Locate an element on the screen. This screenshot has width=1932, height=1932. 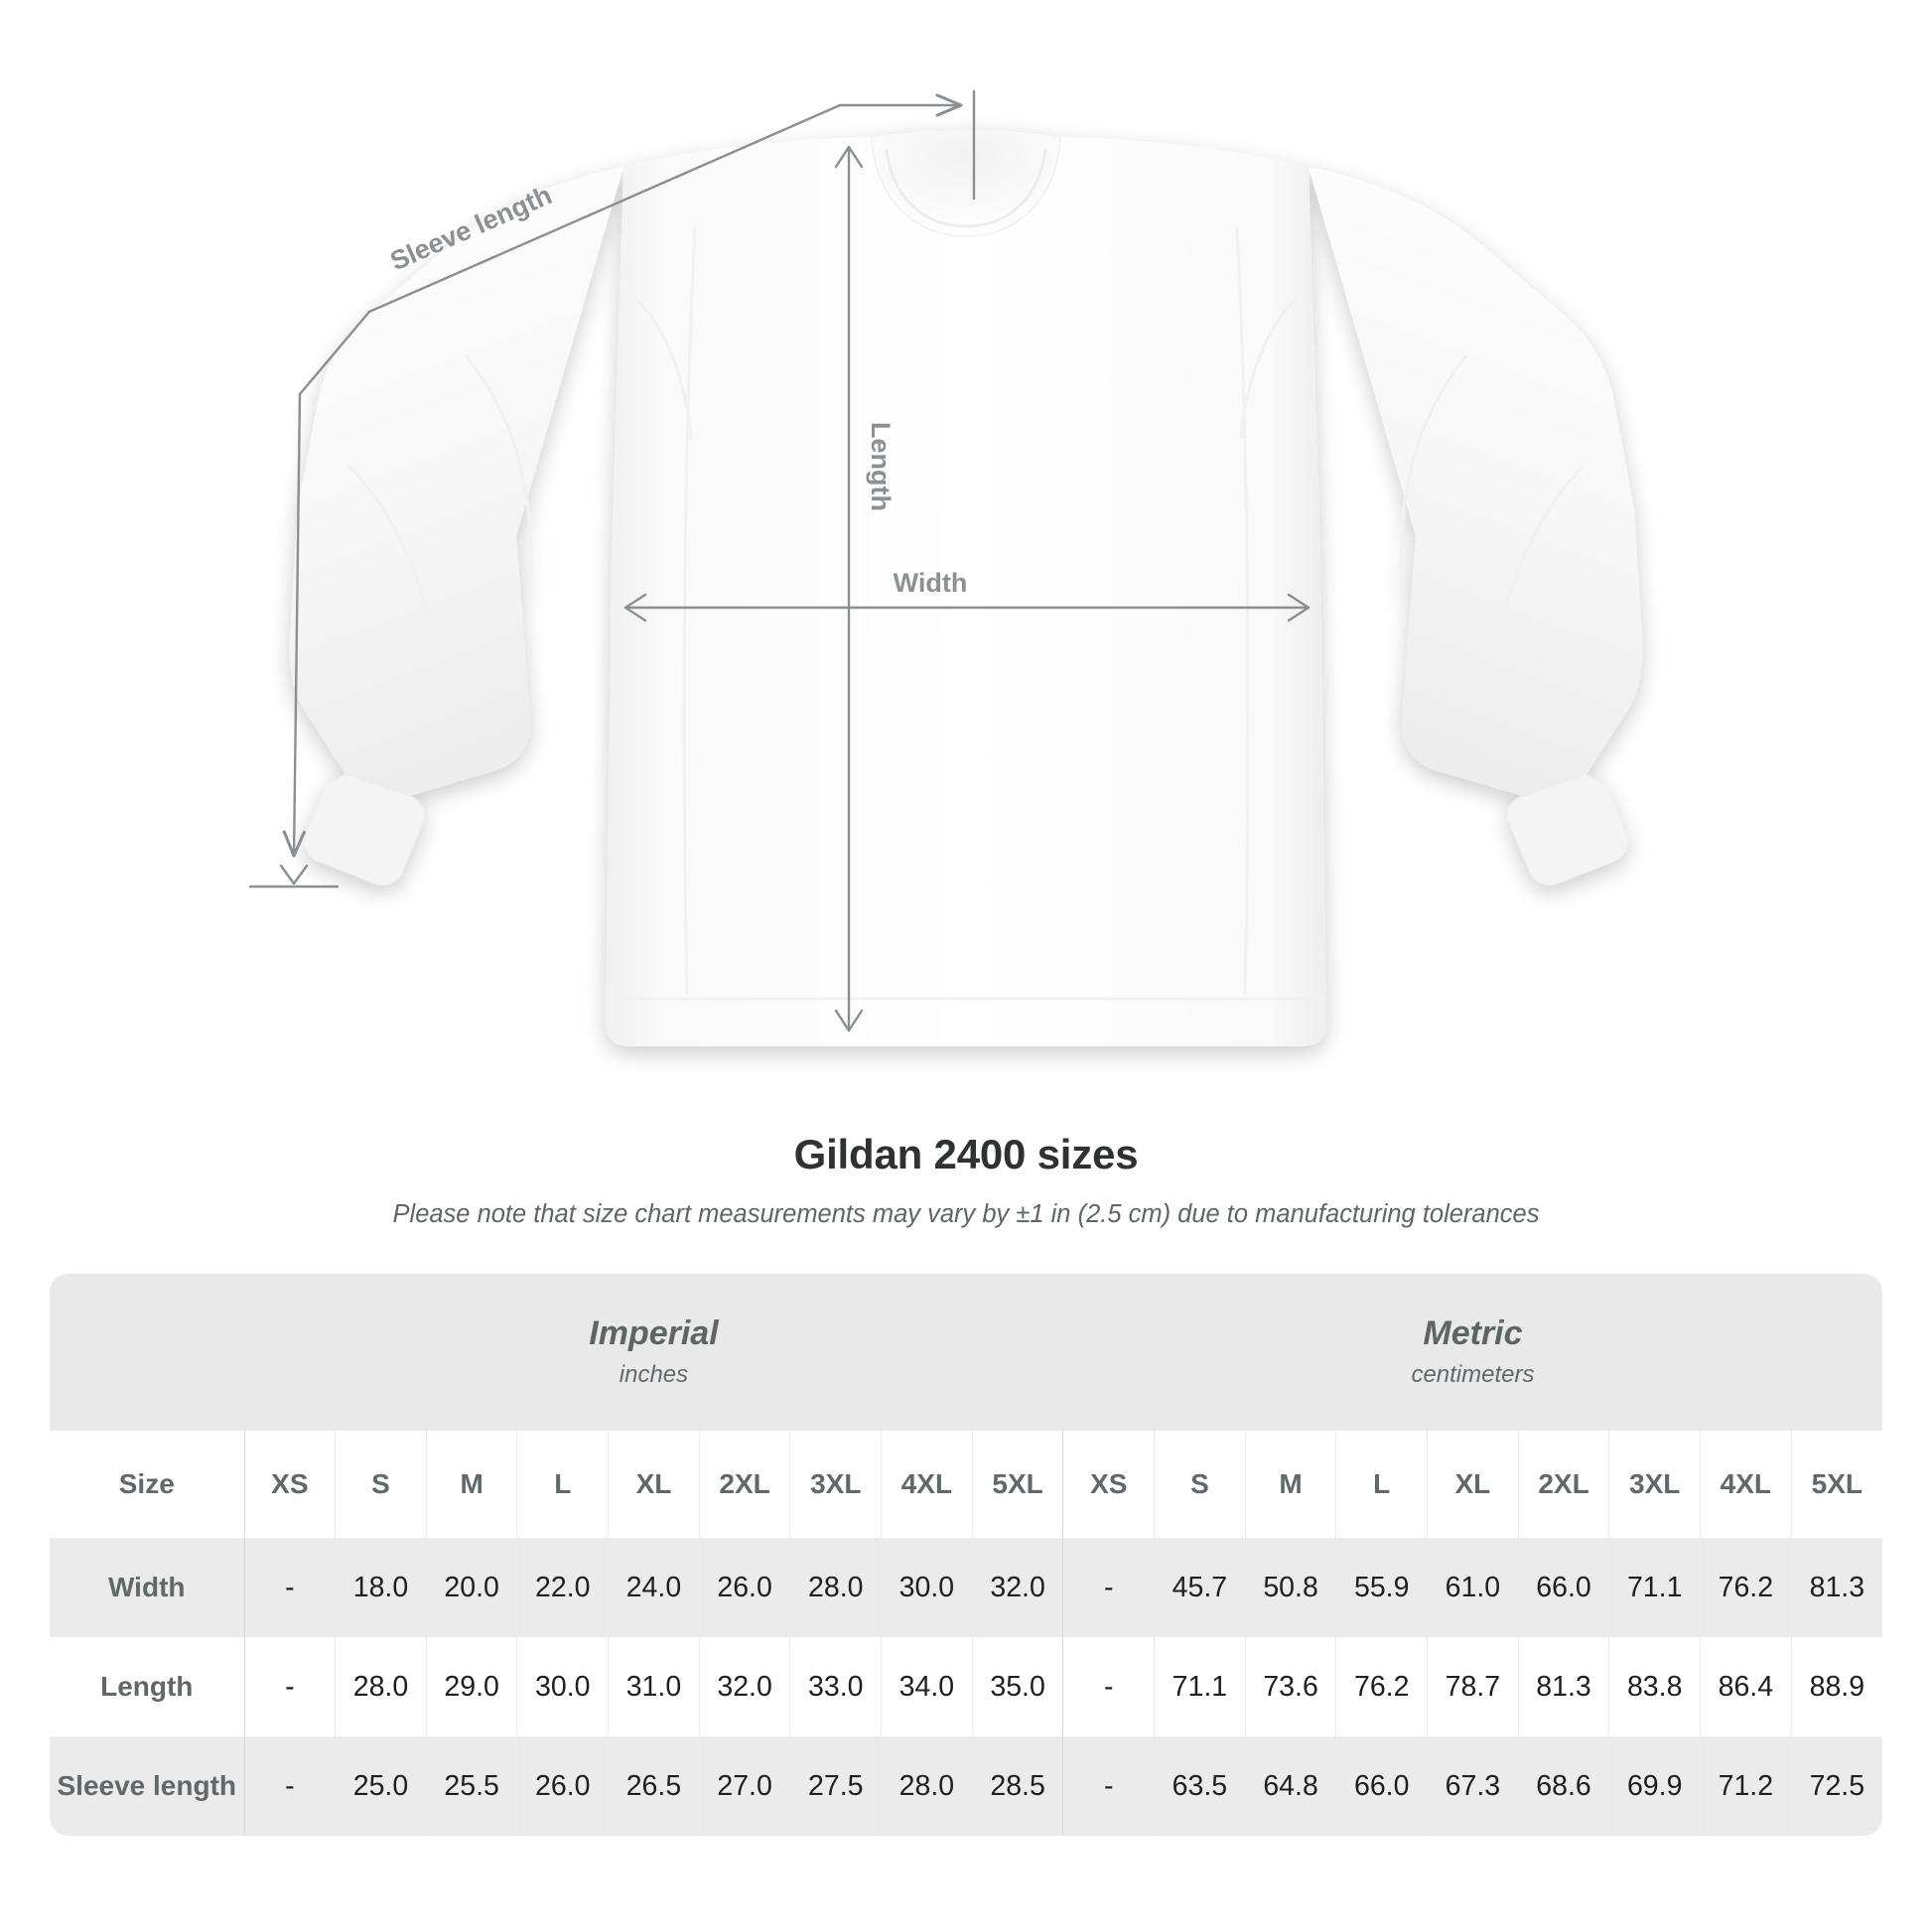
cell-metric-l: 55.9 is located at coordinates (1382, 1587).